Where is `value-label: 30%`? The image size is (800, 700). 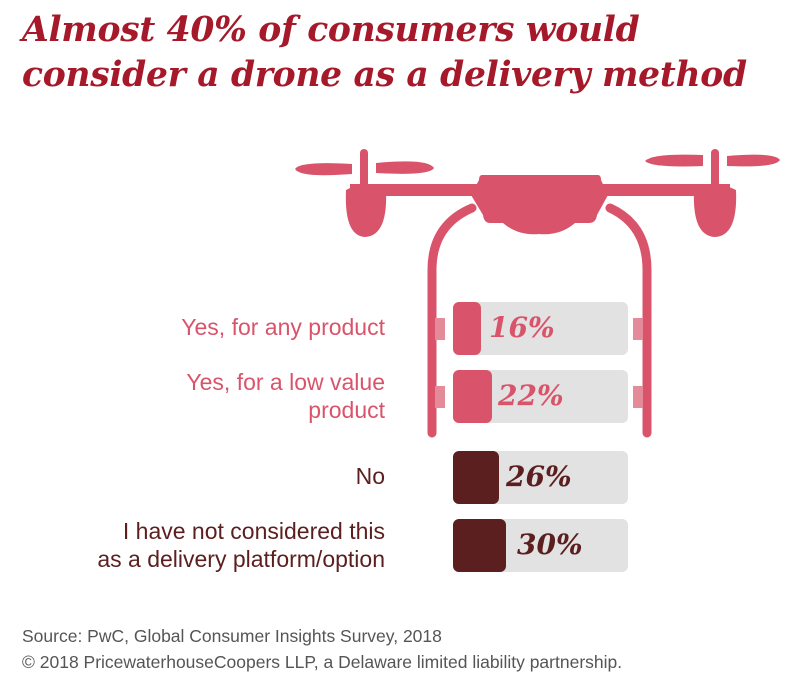
value-label: 30% is located at coordinates (550, 544).